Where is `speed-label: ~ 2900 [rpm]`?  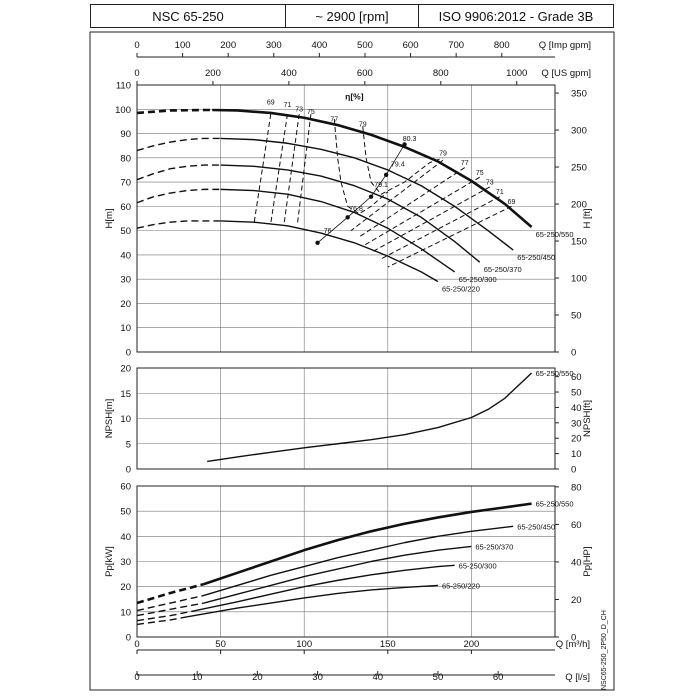
speed-label: ~ 2900 [rpm] is located at coordinates (352, 16).